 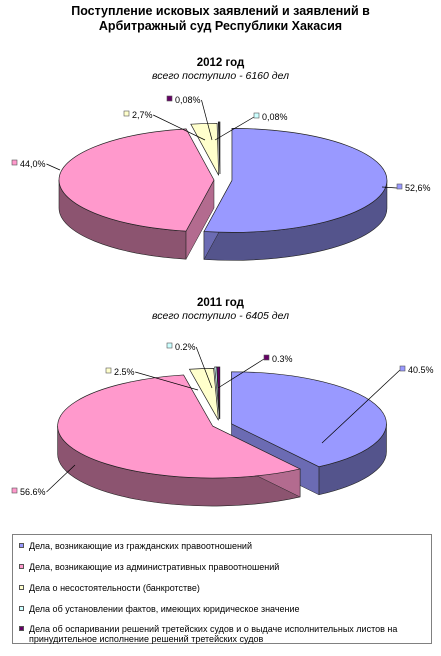 What do you see at coordinates (418, 188) in the screenshot?
I see `data-label-civil: 52,6%` at bounding box center [418, 188].